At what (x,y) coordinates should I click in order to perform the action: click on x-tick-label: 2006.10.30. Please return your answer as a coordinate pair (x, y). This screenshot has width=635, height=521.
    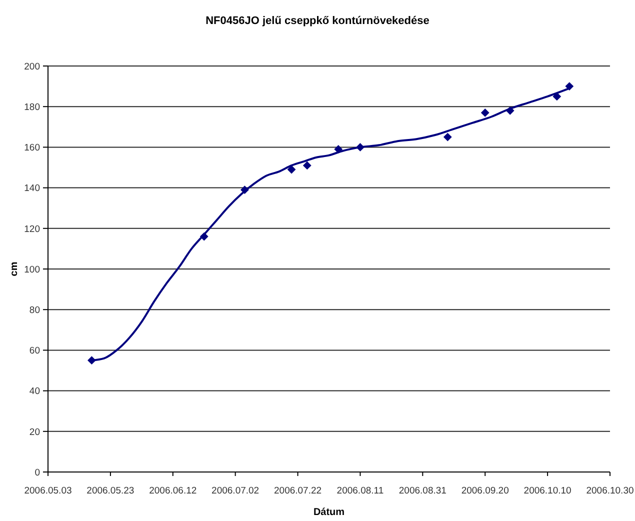
    Looking at the image, I should click on (610, 491).